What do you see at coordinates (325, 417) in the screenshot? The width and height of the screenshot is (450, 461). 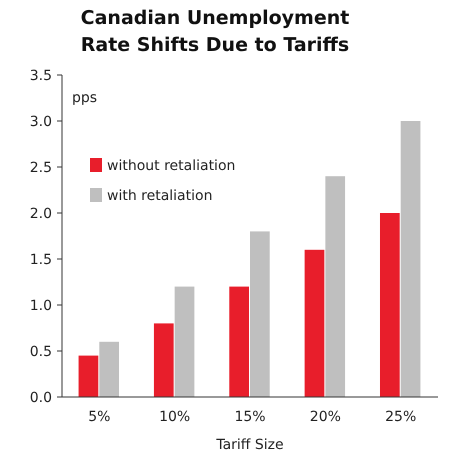 I see `x-tick-label: 20%` at bounding box center [325, 417].